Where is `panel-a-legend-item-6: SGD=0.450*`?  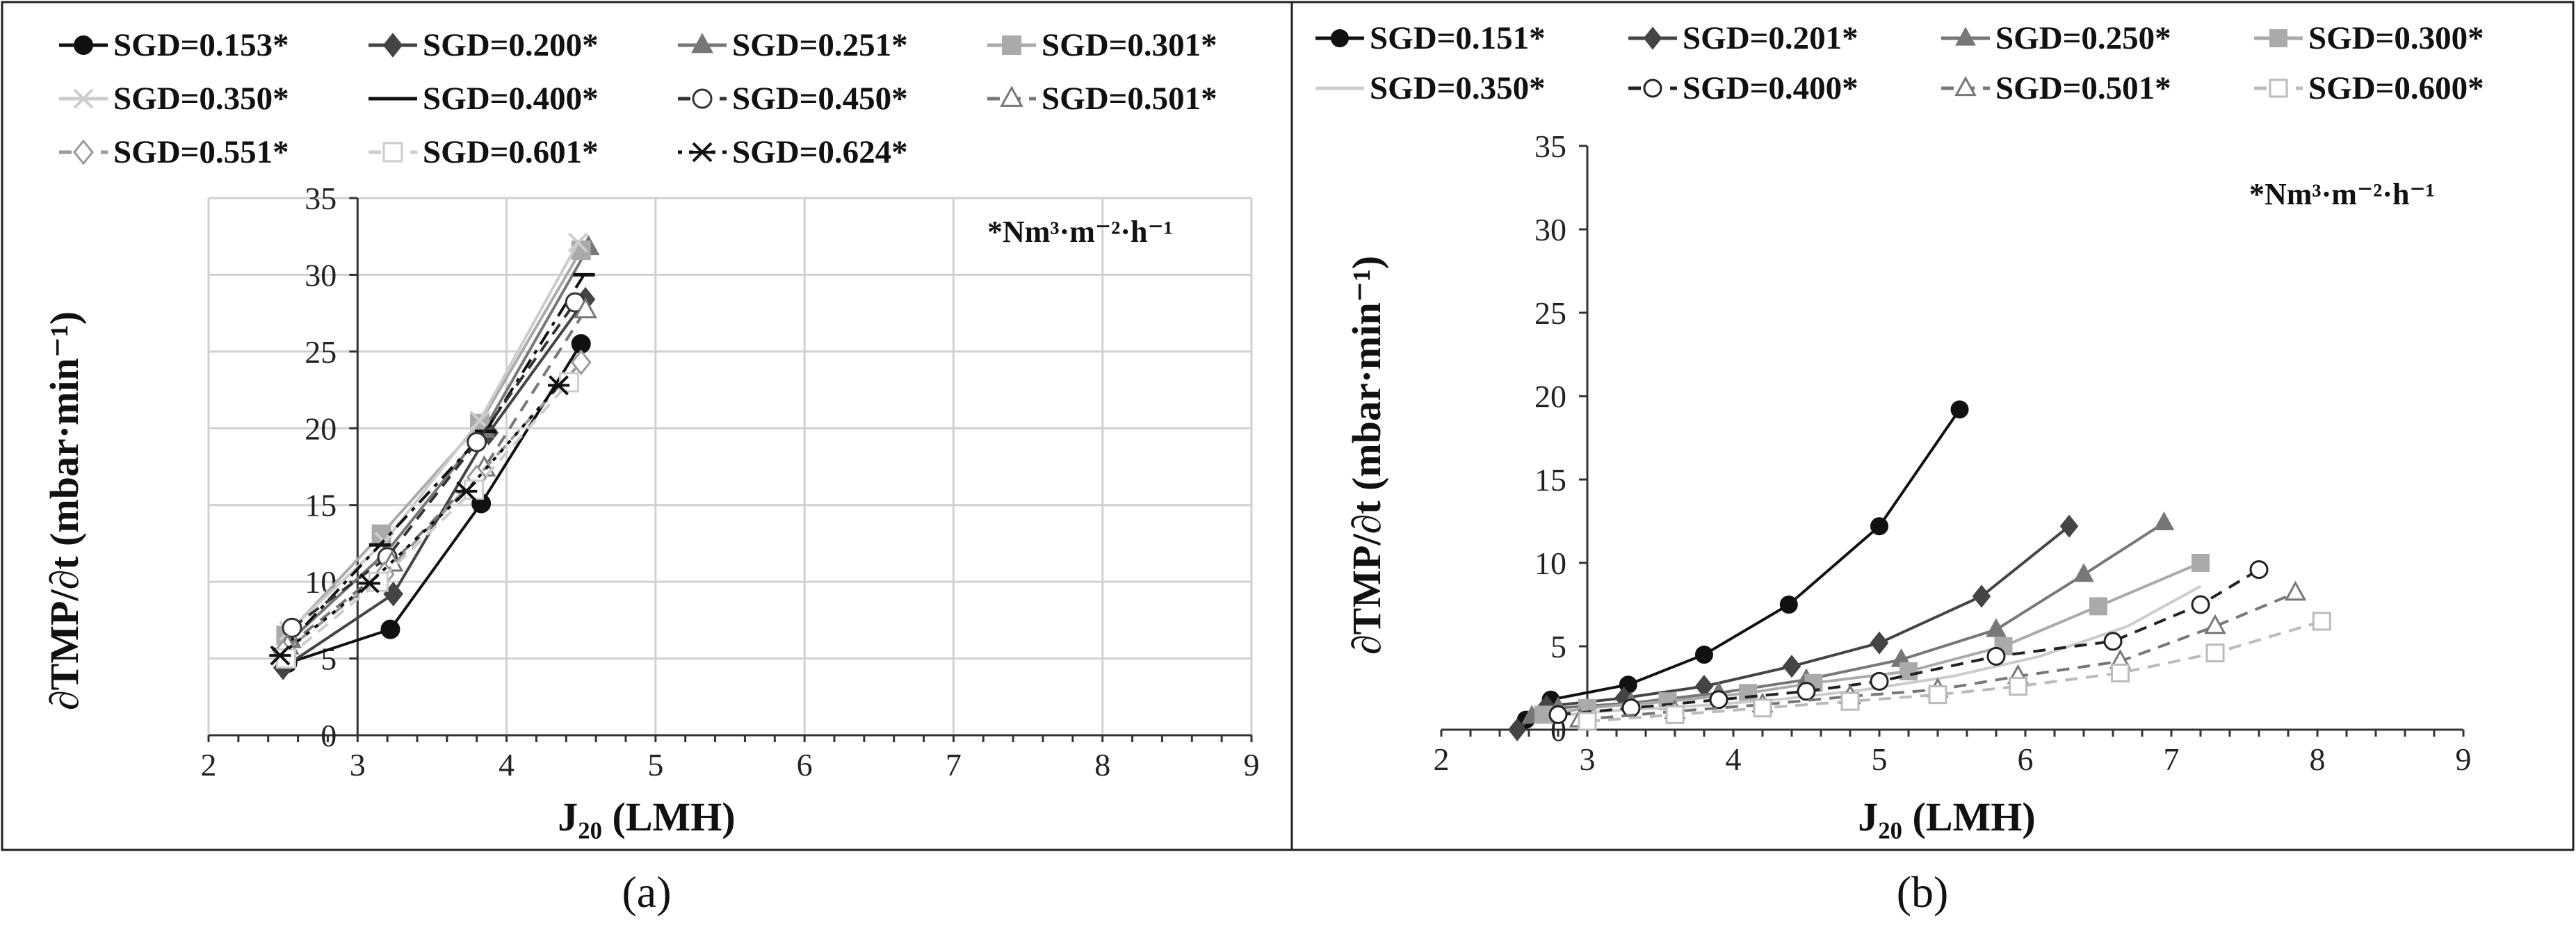
panel-a-legend-item-6: SGD=0.450* is located at coordinates (793, 99).